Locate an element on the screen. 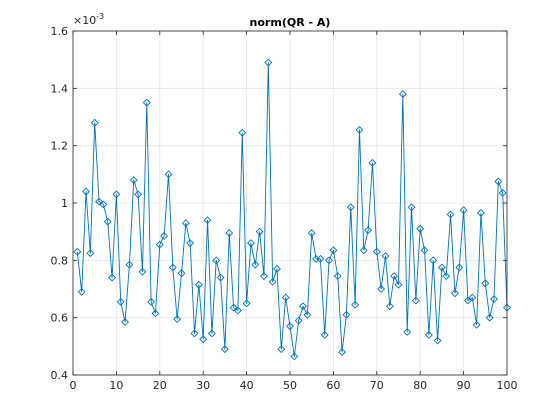  x-tick-label: 30 is located at coordinates (203, 385).